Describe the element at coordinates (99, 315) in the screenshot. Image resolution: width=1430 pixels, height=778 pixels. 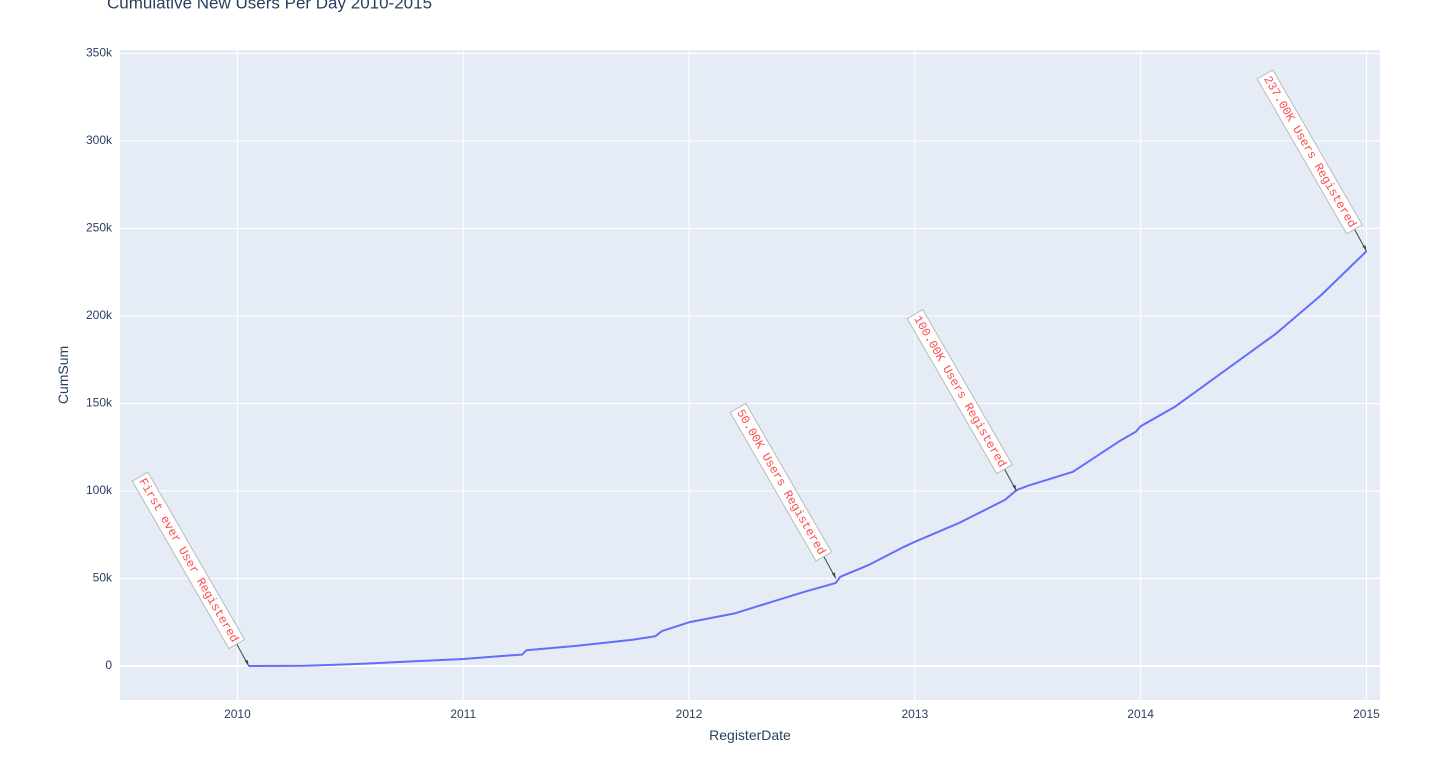
I see `y-tick-label: 200k` at that location.